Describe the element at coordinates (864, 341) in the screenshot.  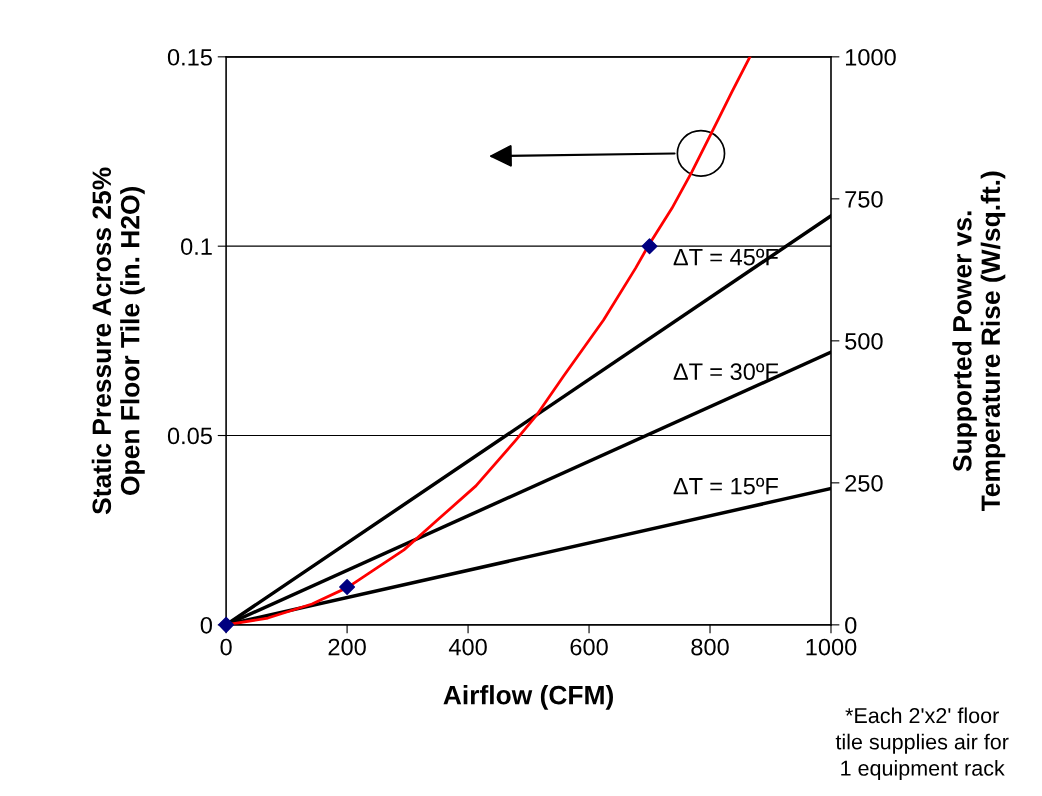
I see `y2-tick-label: 500` at that location.